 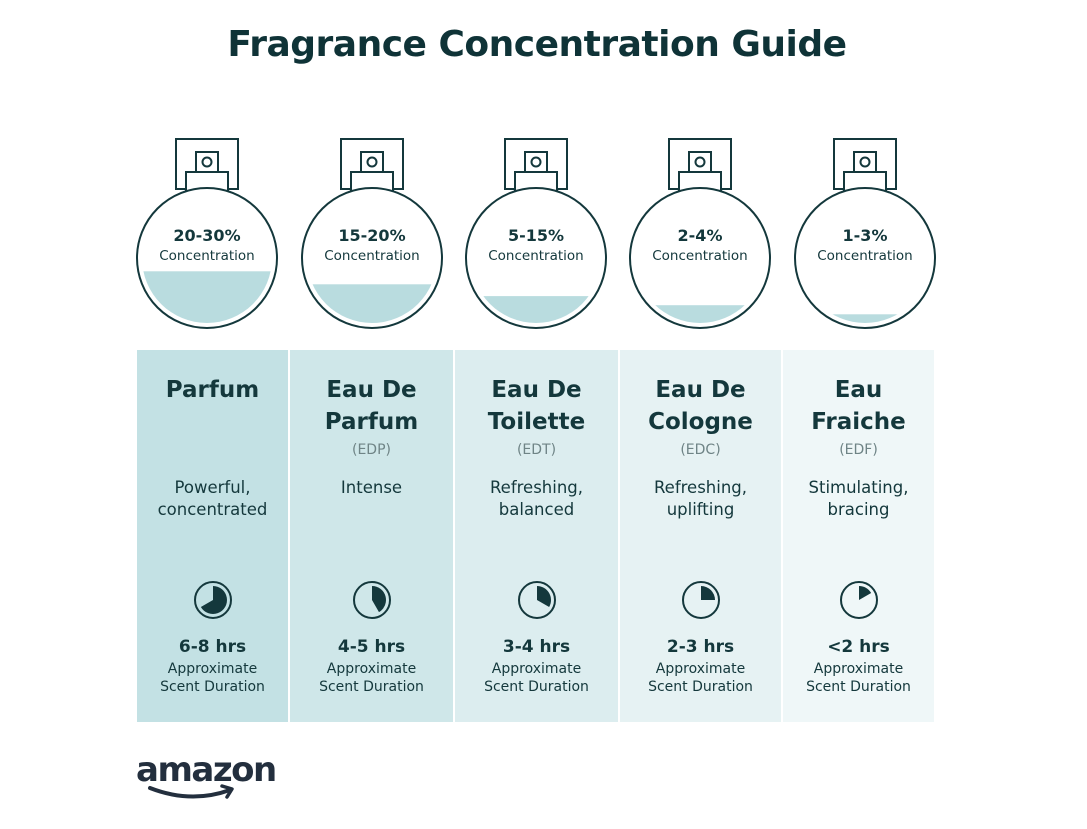 I want to click on amazon-logo-text: amazon, so click(x=206, y=770).